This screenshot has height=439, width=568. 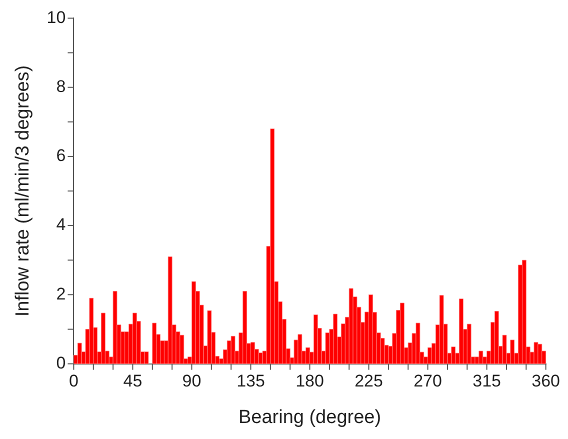 I want to click on x-tick-label: 315, so click(x=486, y=381).